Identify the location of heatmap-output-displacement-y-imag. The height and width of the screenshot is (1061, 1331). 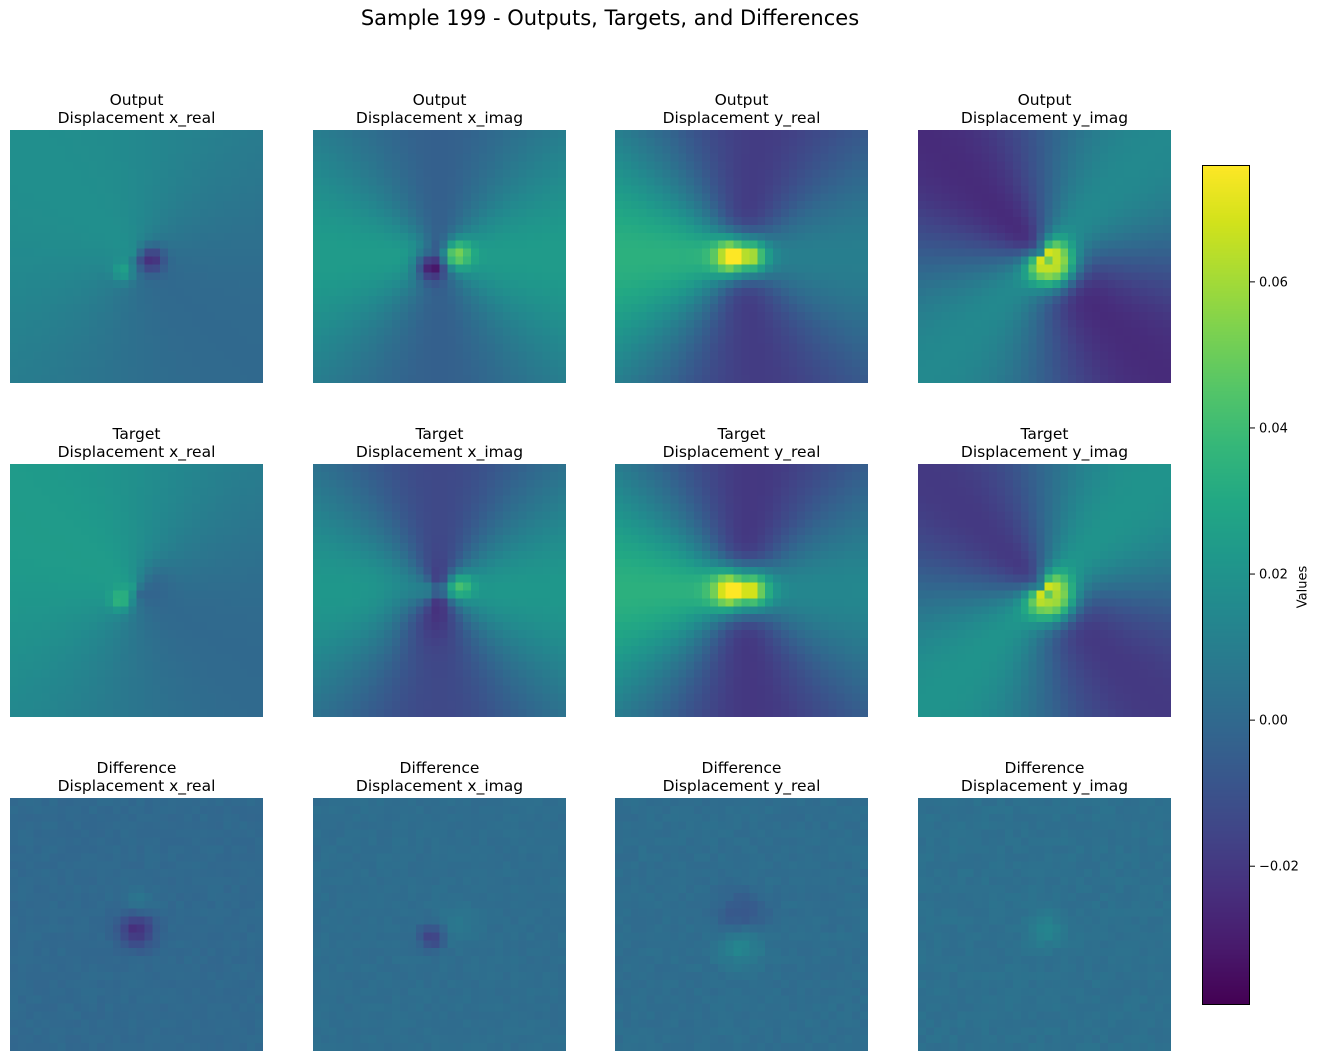
(1044, 256).